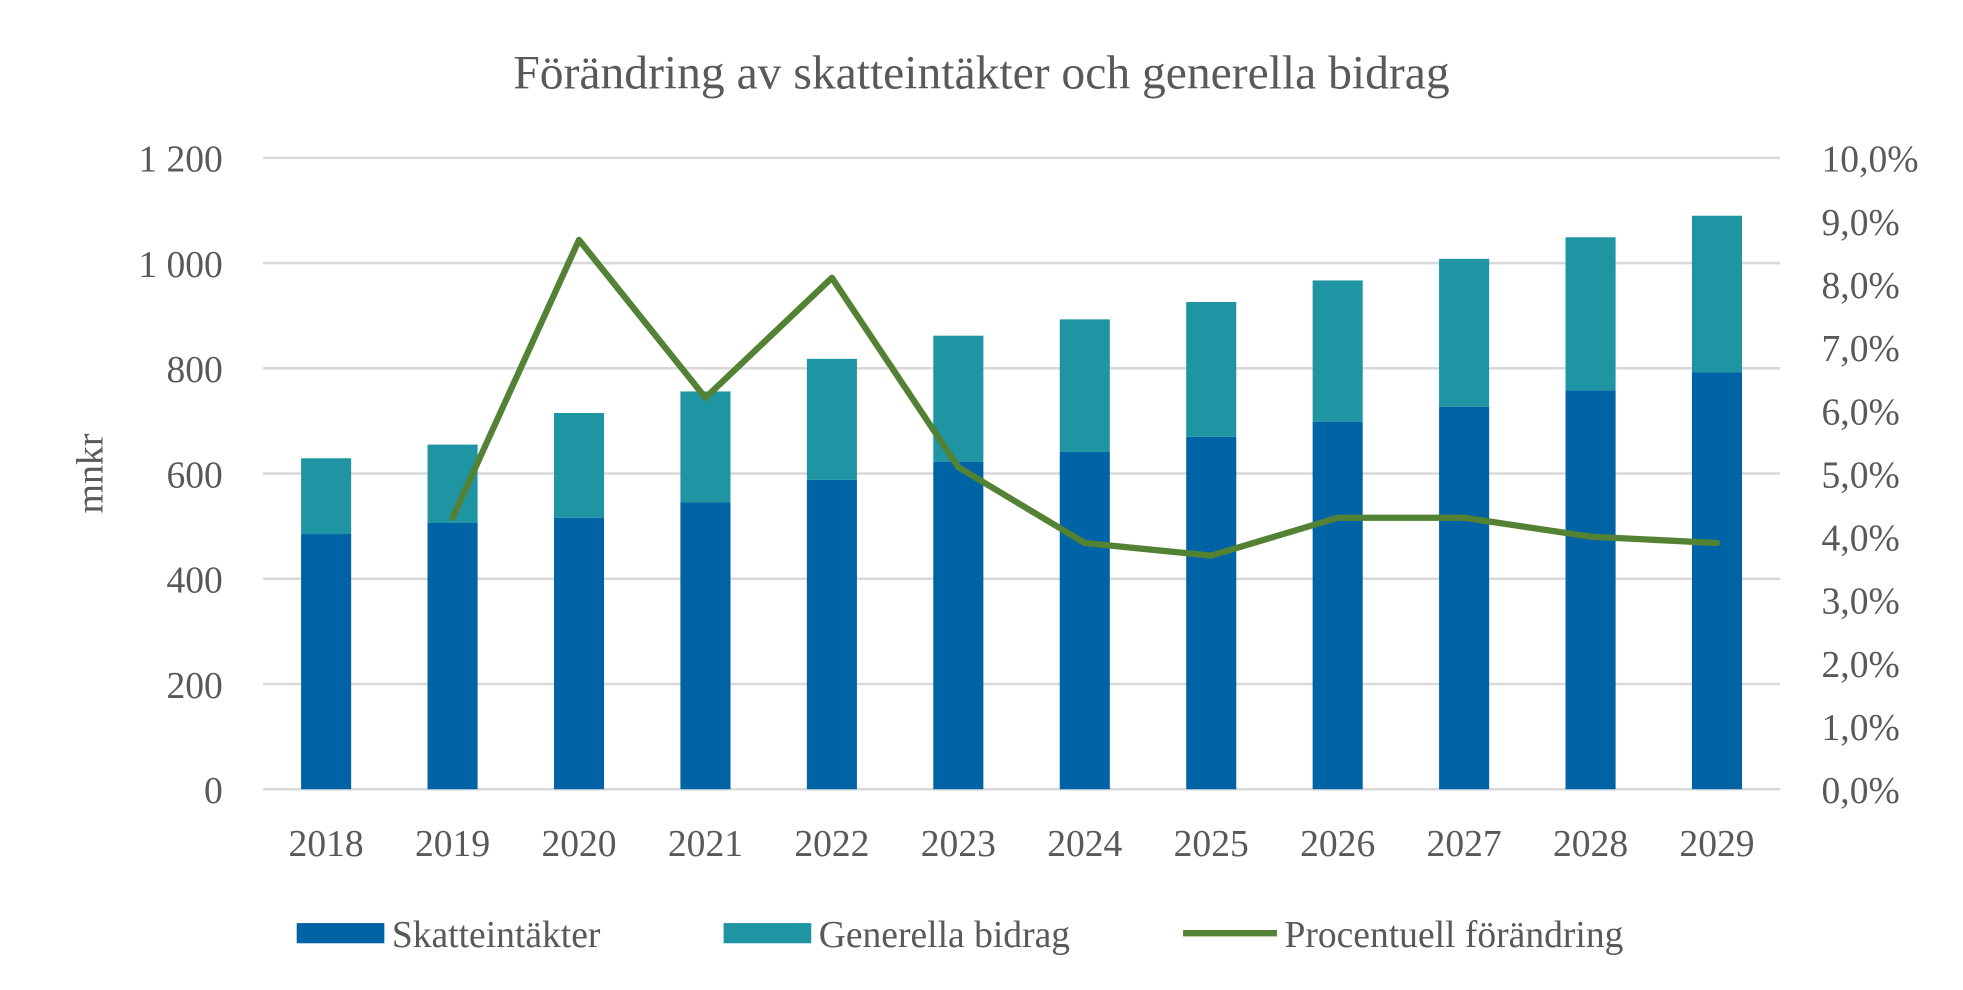 The width and height of the screenshot is (1963, 990). Describe the element at coordinates (1464, 844) in the screenshot. I see `x-tick-label: 2027` at that location.